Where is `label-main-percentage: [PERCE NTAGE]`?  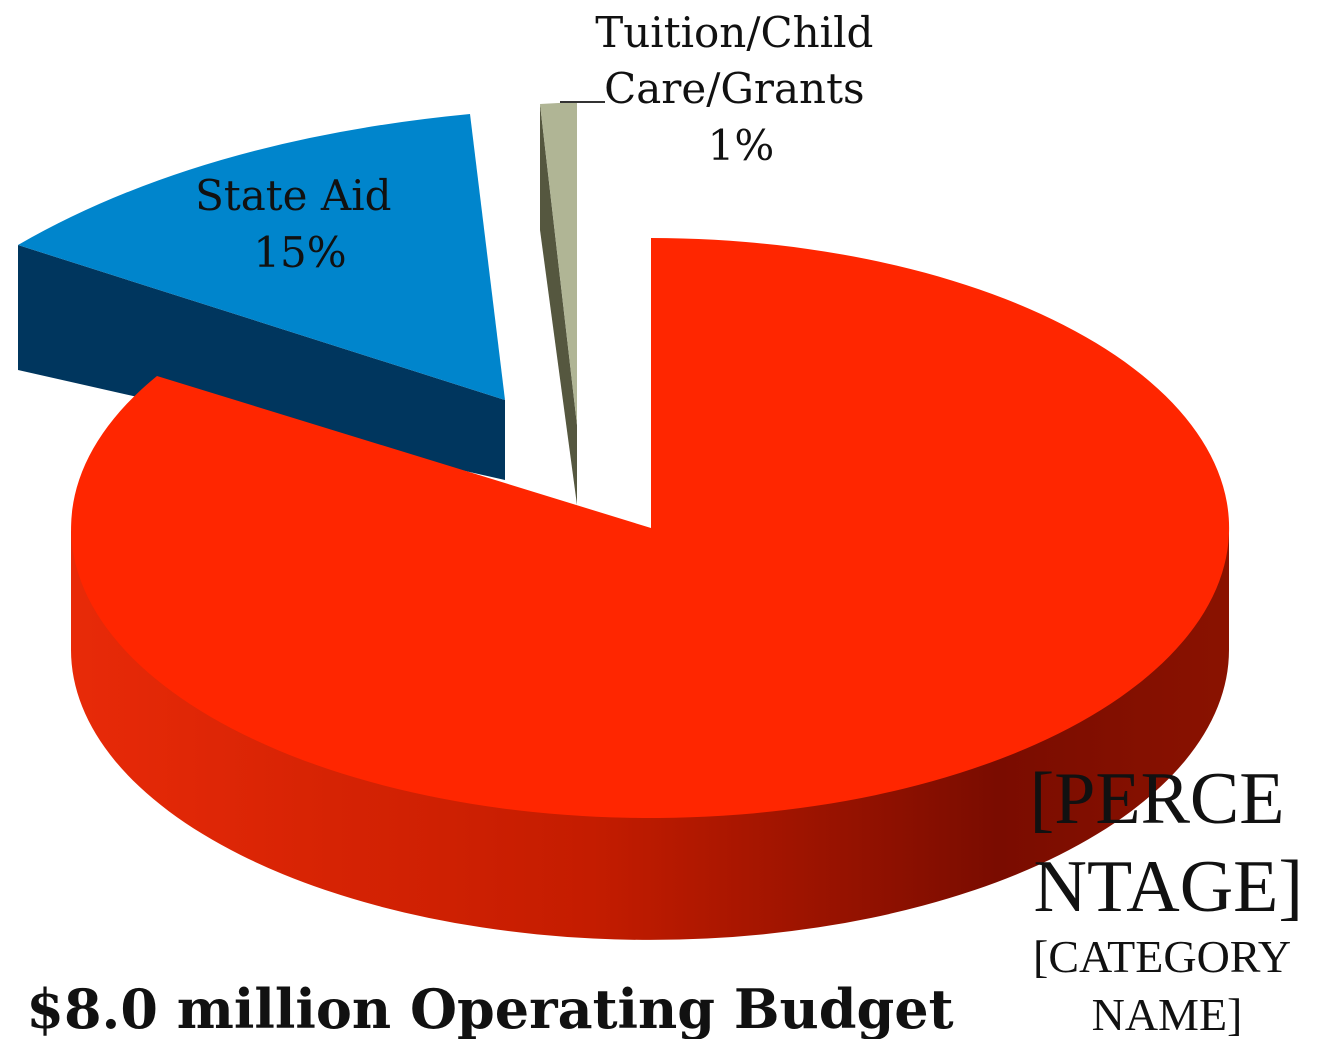 label-main-percentage: [PERCE NTAGE] is located at coordinates (1166, 843).